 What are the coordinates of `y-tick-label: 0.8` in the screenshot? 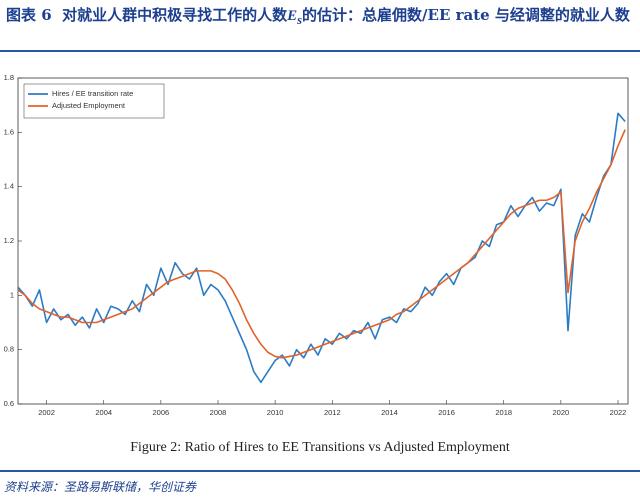 It's located at (9, 349).